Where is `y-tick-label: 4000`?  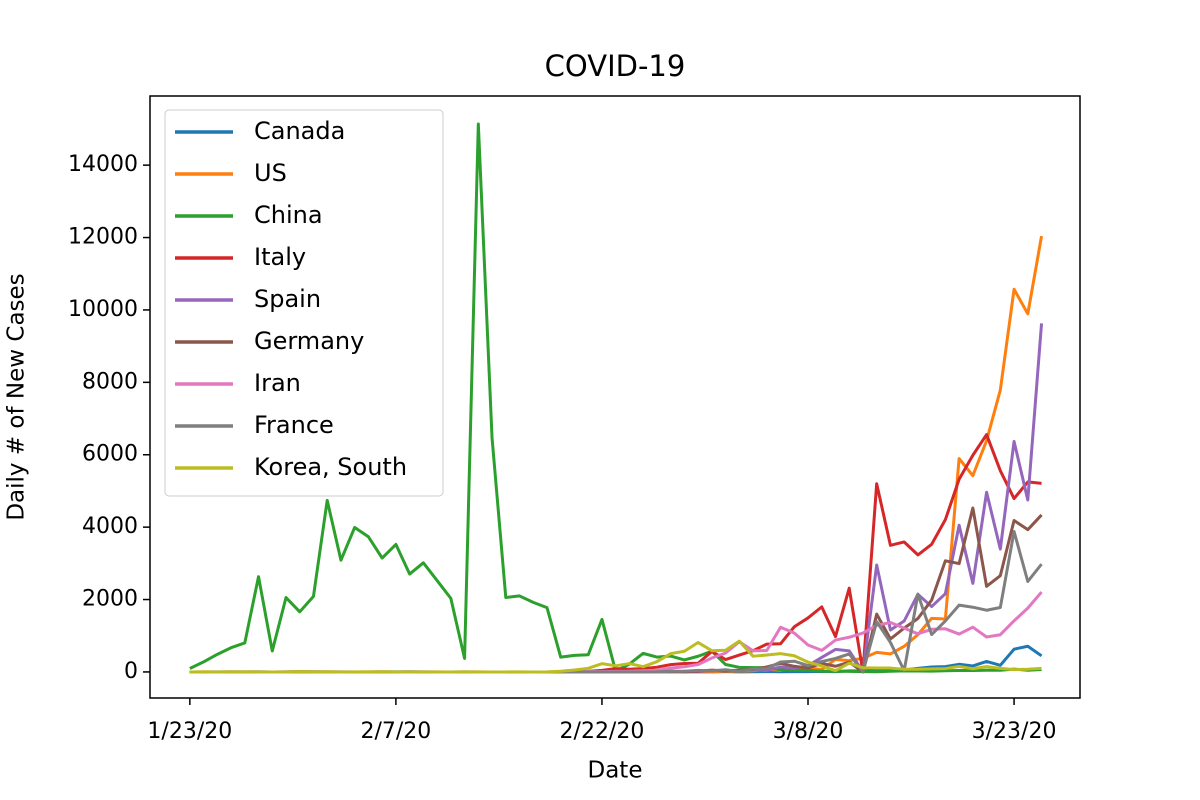 y-tick-label: 4000 is located at coordinates (110, 526).